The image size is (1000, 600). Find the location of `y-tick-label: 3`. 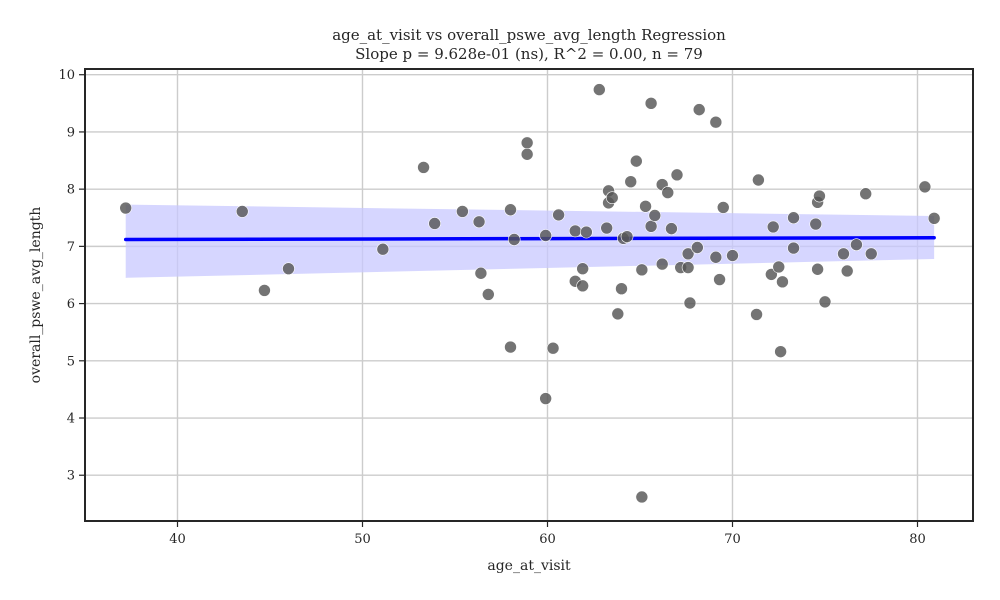

y-tick-label: 3 is located at coordinates (71, 476).